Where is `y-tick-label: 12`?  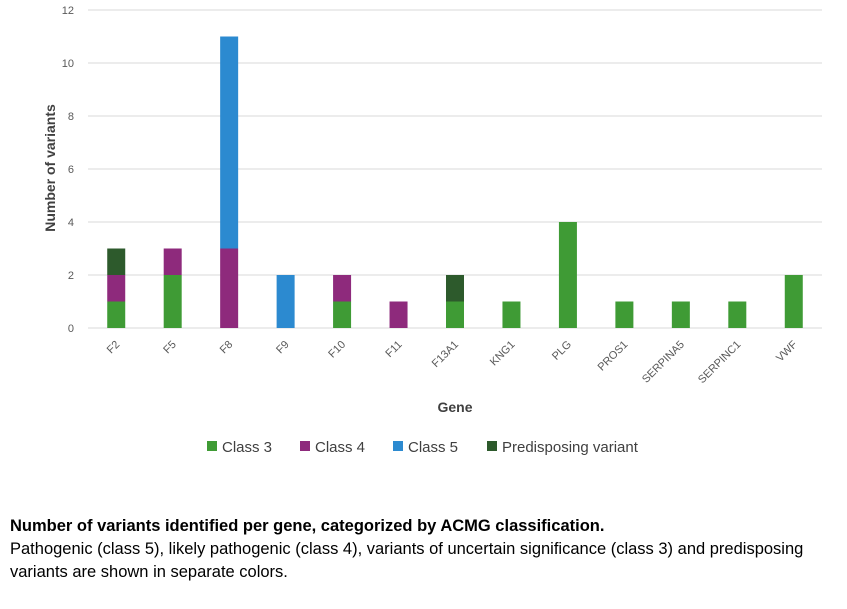 y-tick-label: 12 is located at coordinates (68, 11).